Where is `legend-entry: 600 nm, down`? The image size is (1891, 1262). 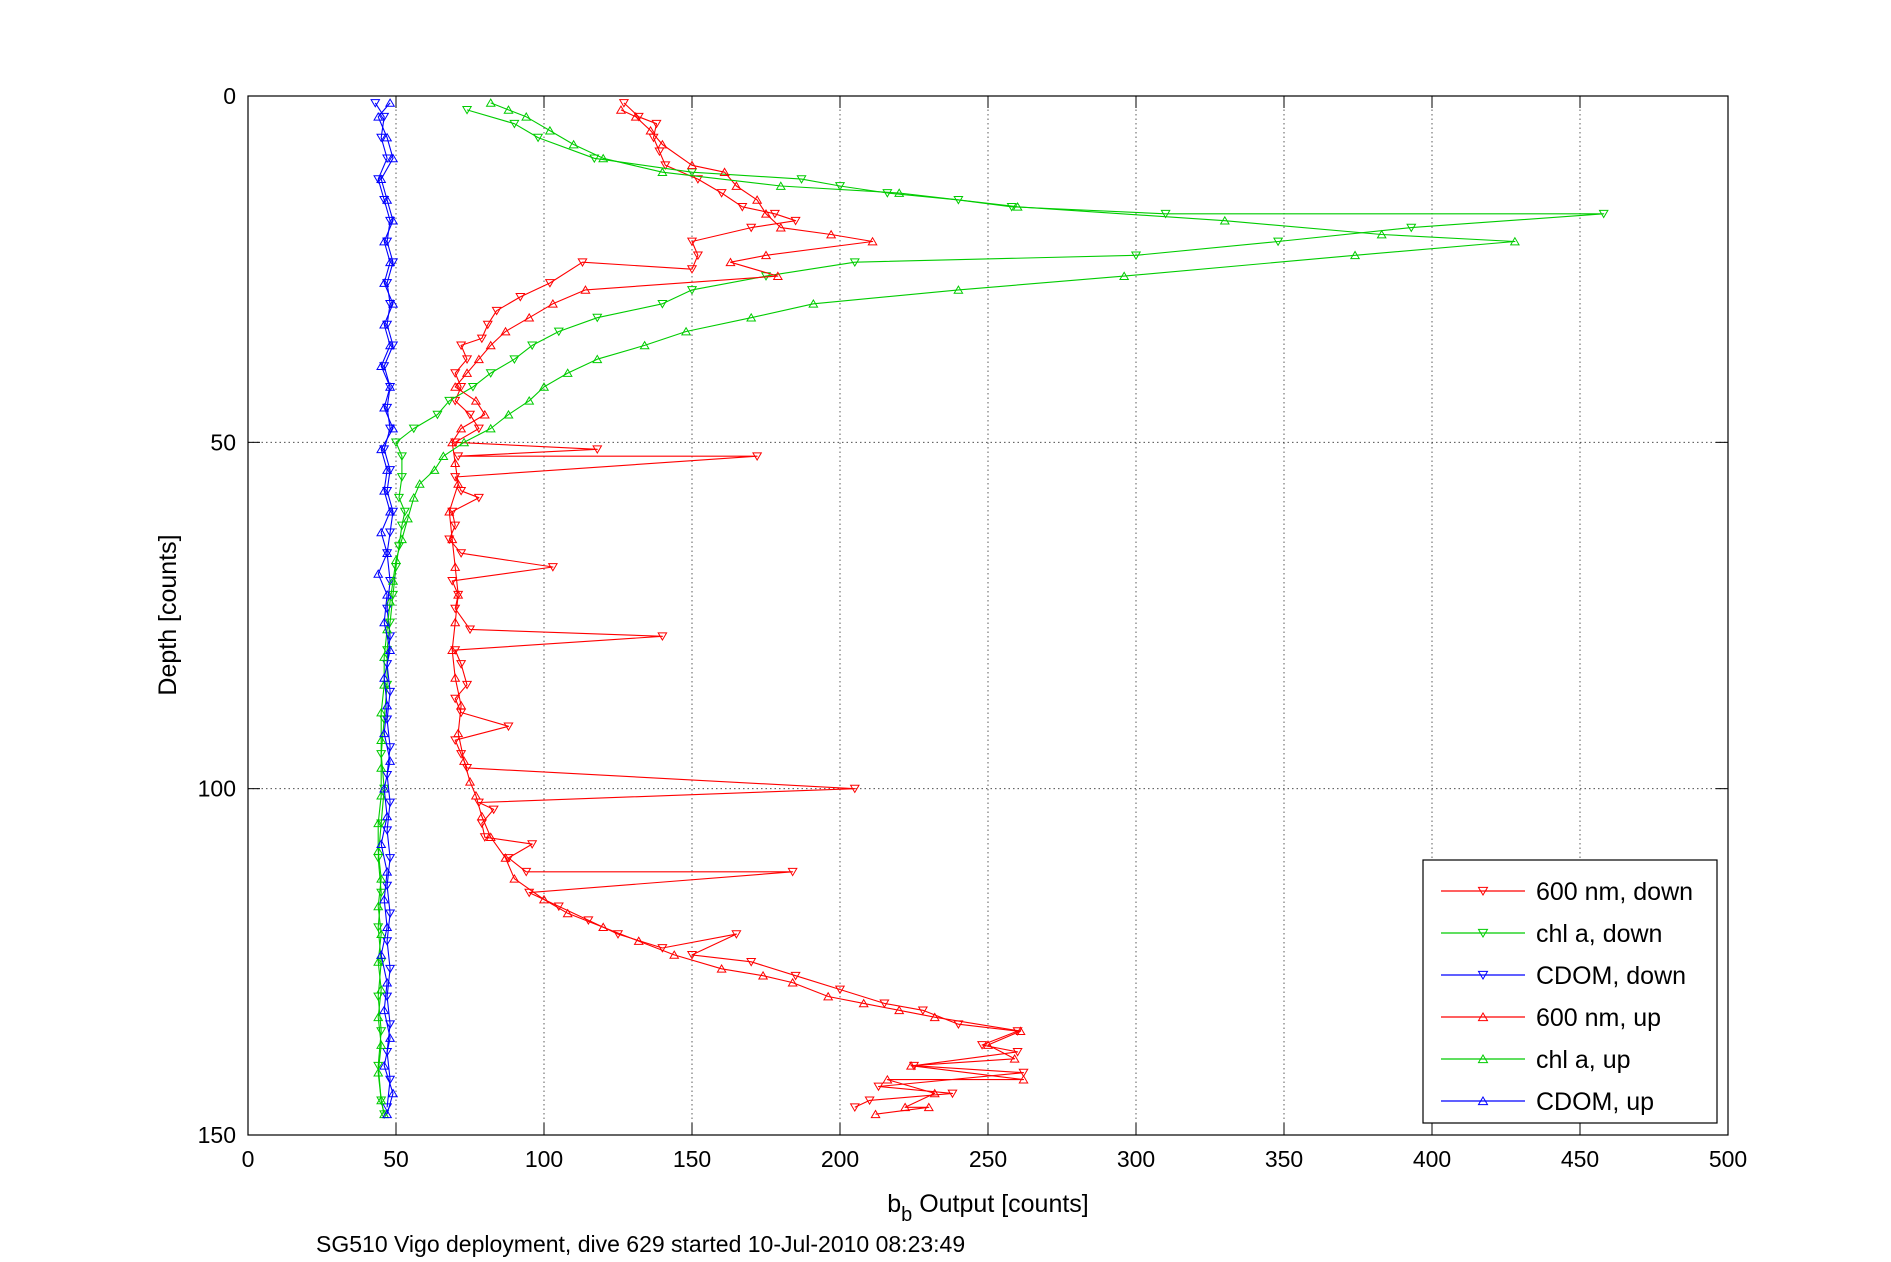 legend-entry: 600 nm, down is located at coordinates (1567, 892).